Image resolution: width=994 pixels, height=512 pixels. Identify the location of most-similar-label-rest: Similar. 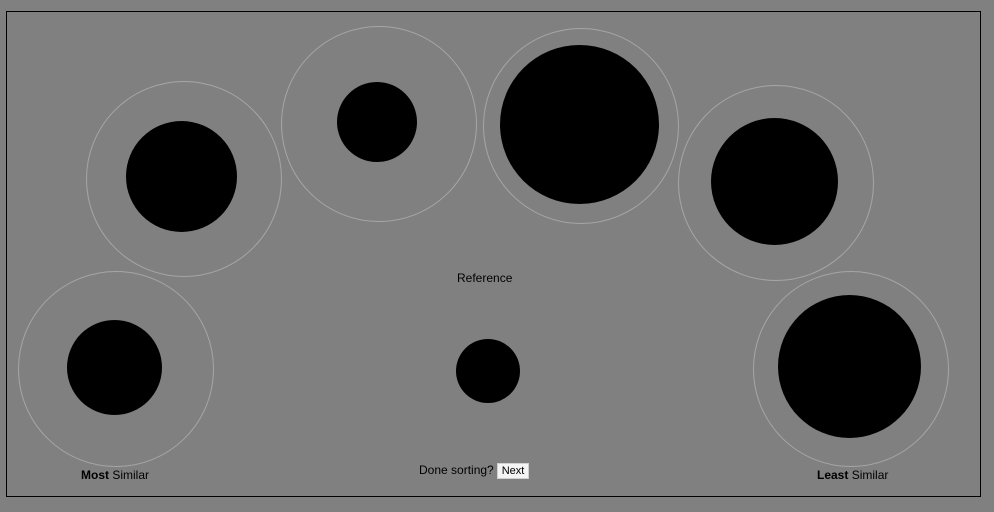
(129, 475).